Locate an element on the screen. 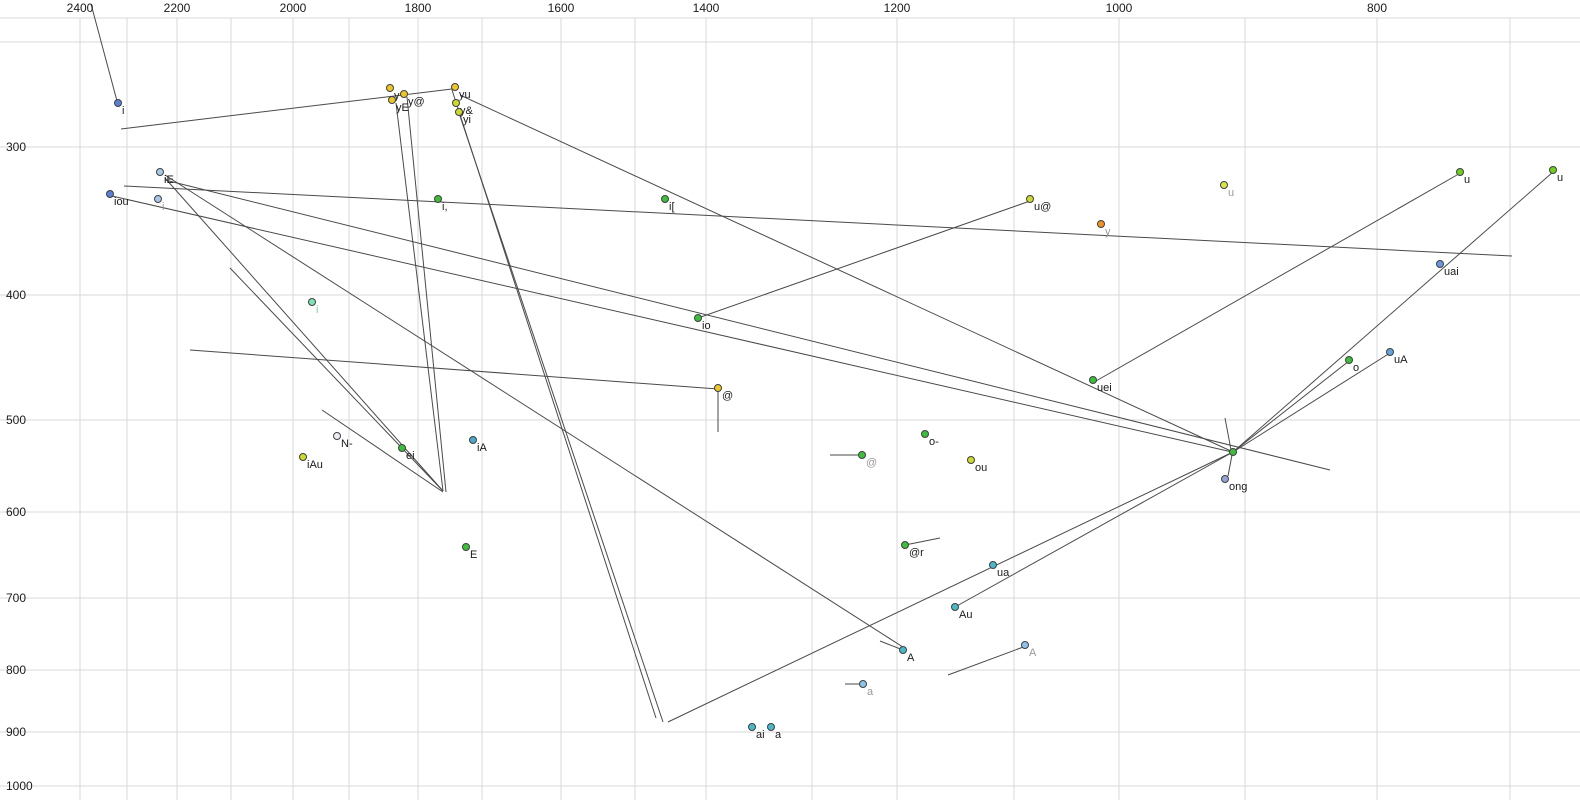 The height and width of the screenshot is (800, 1580). y-tick-label: 500 is located at coordinates (16, 420).